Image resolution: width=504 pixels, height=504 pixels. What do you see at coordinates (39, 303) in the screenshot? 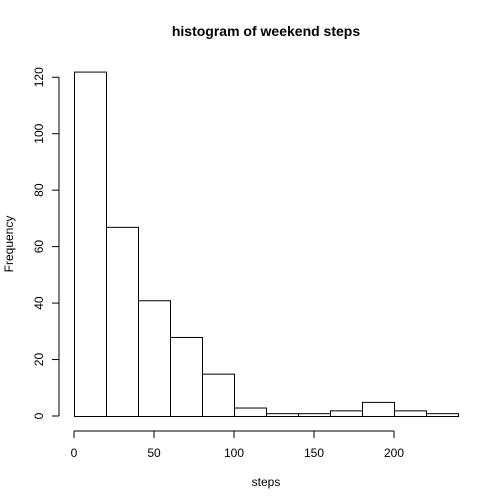
I see `y-tick-label: 40` at bounding box center [39, 303].